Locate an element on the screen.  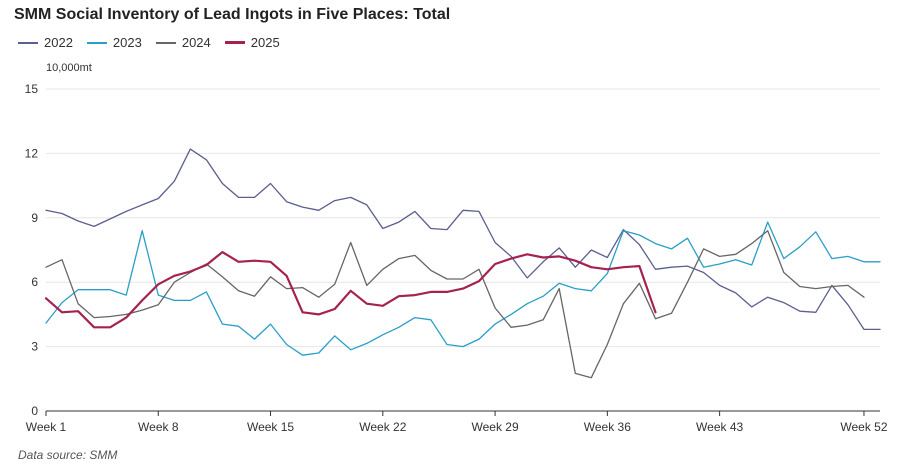
legend-swatch-2023 is located at coordinates (96, 42).